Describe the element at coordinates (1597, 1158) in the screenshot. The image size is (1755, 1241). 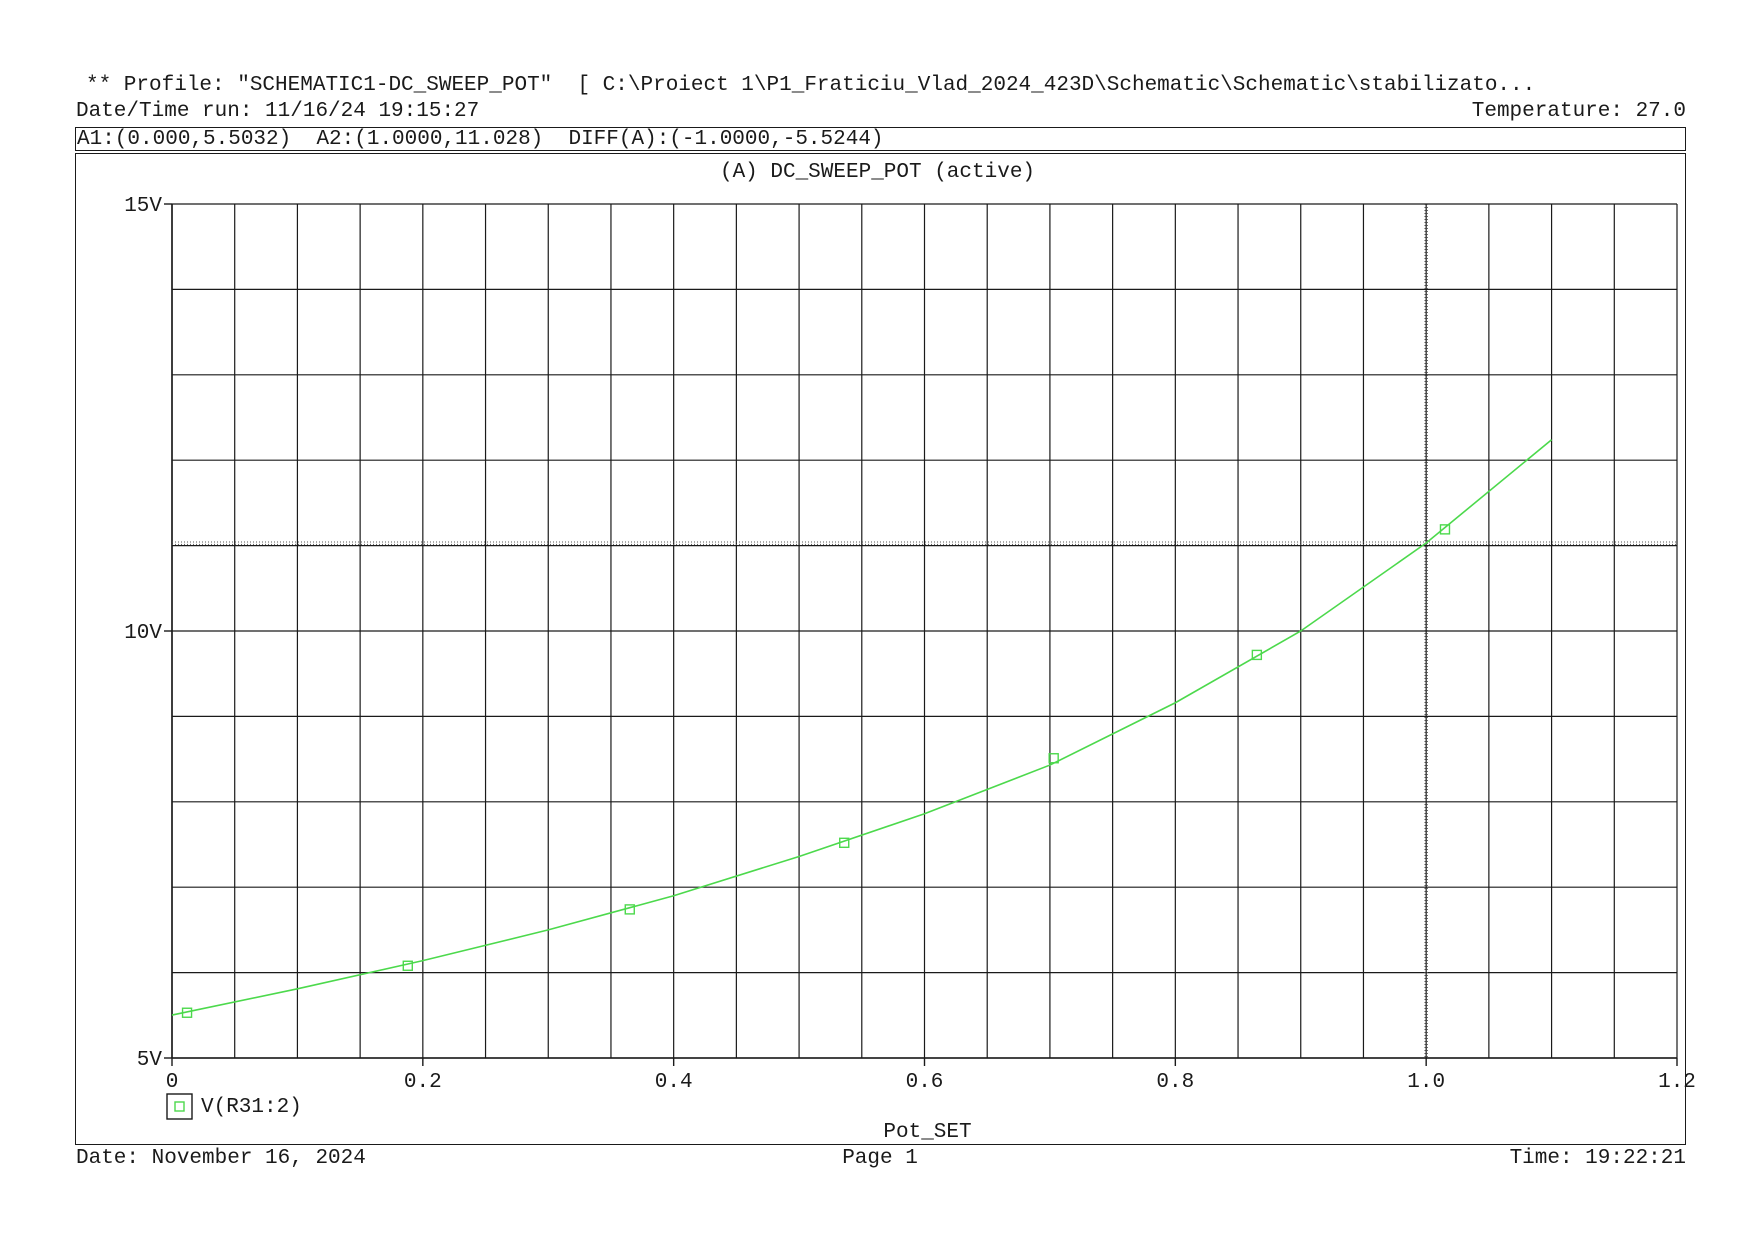
I see `footer-time: Time: 19:22:21` at that location.